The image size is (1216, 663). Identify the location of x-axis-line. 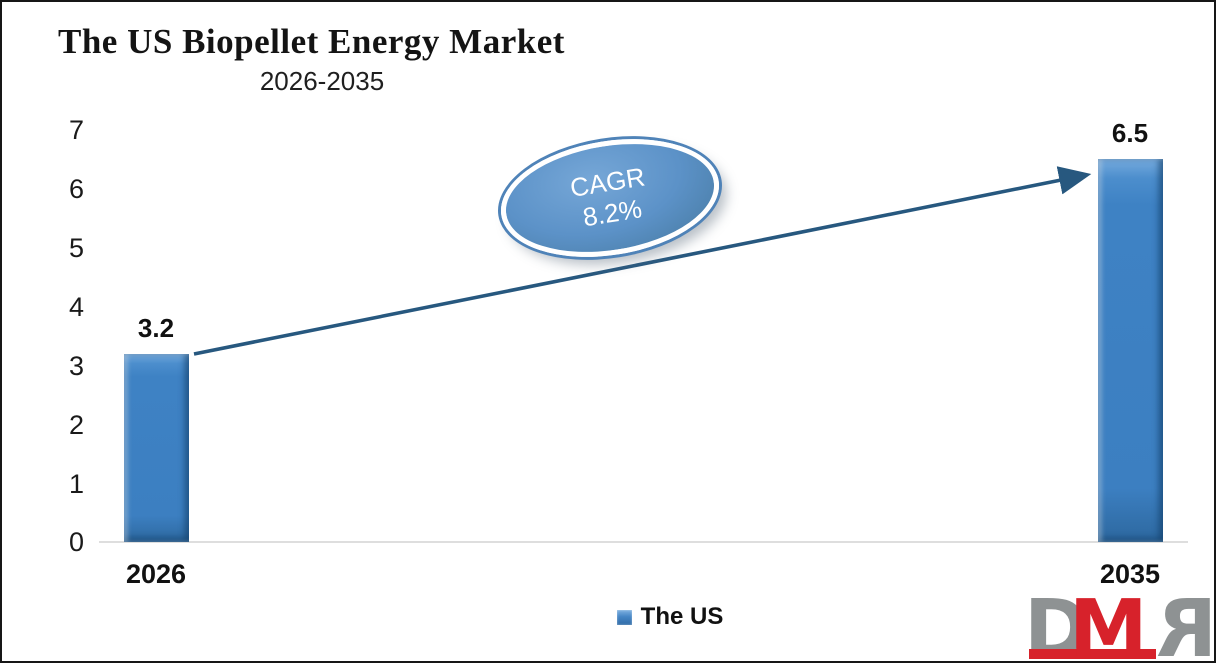
(643, 542).